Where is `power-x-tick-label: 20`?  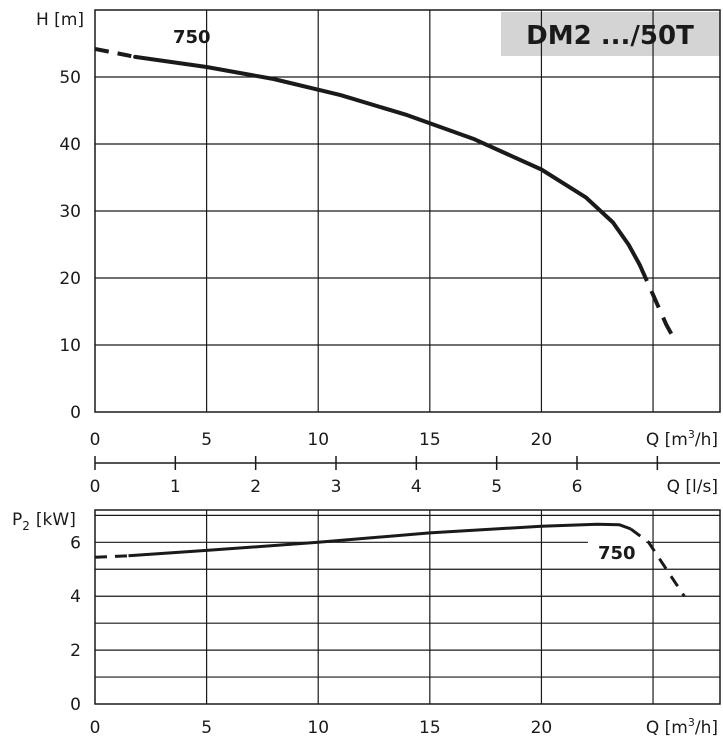 power-x-tick-label: 20 is located at coordinates (542, 727).